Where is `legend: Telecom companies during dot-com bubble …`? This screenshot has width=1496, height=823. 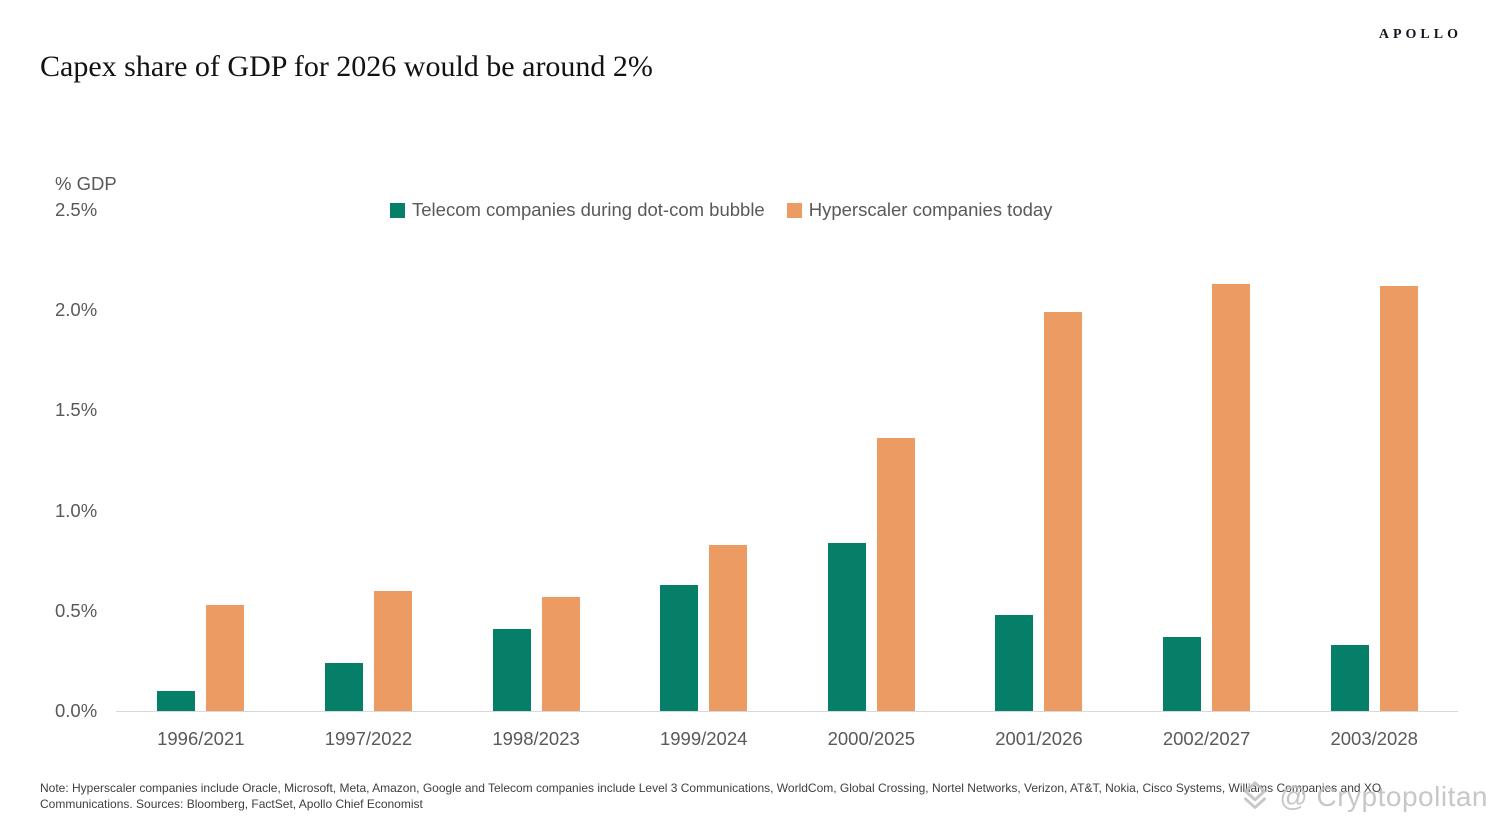
legend: Telecom companies during dot-com bubble … is located at coordinates (721, 210).